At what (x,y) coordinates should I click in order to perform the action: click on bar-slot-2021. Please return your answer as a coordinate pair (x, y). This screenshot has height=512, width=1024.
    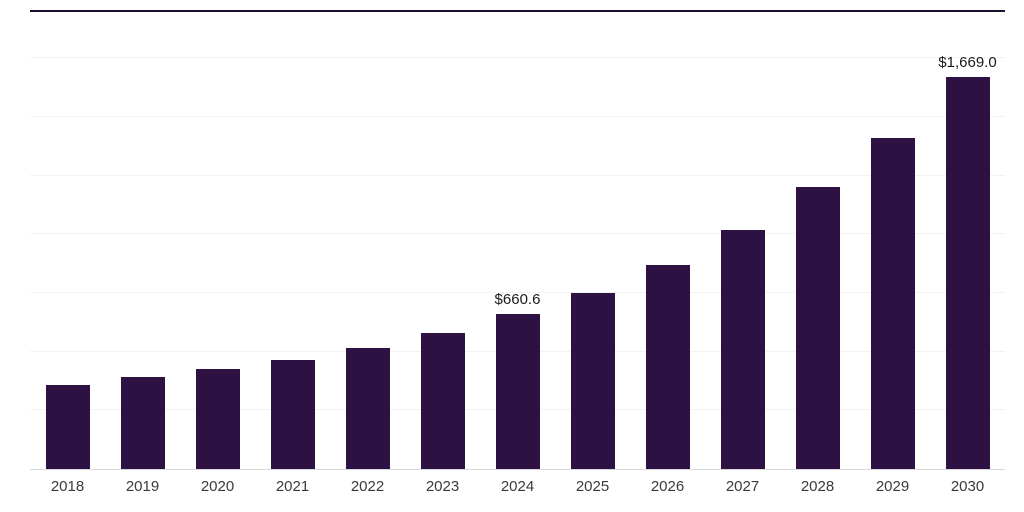
    Looking at the image, I should click on (292, 240).